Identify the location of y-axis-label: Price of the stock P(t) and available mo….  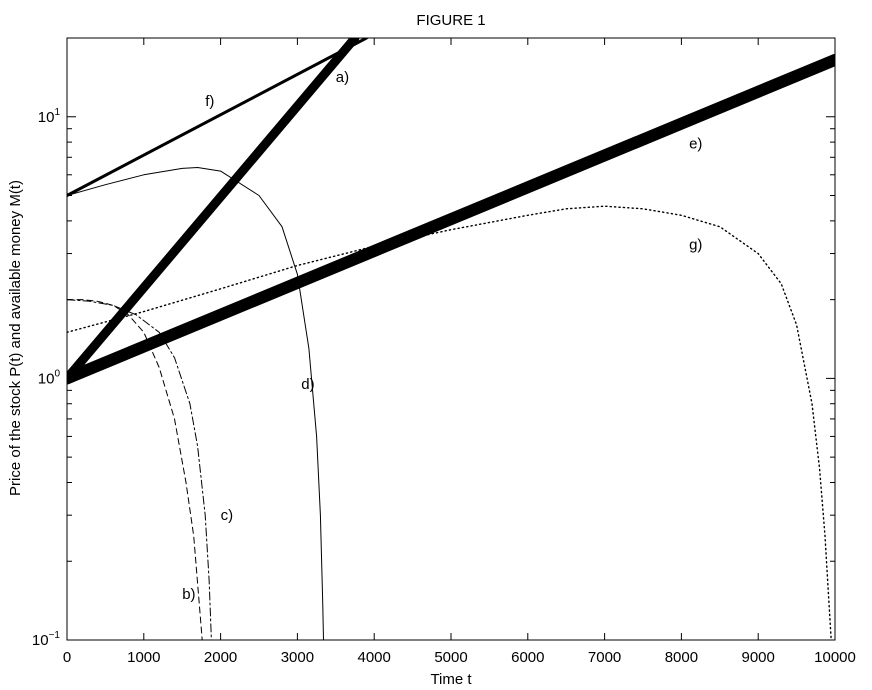
(15, 338).